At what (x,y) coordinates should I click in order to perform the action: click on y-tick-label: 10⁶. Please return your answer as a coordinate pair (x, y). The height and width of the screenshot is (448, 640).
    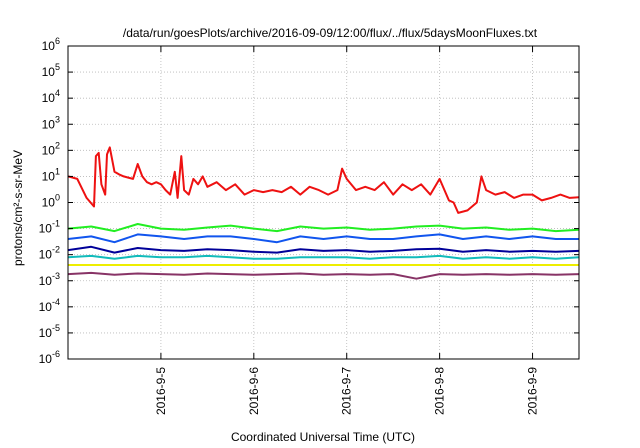
    Looking at the image, I should click on (51, 44).